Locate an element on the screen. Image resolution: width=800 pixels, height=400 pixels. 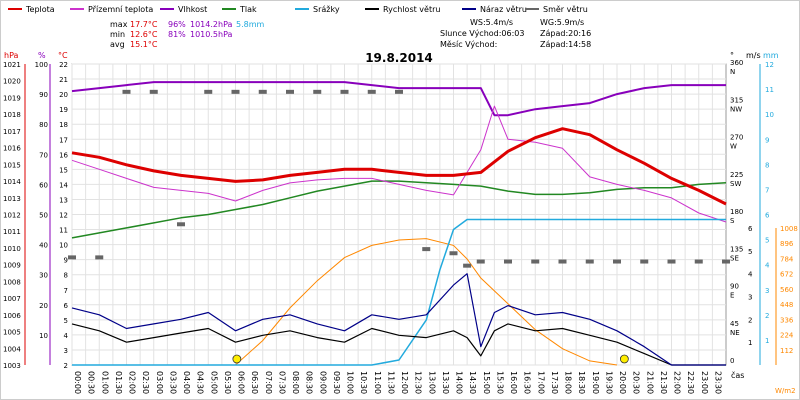
time-tick-label: 18:00 is located at coordinates (568, 382).